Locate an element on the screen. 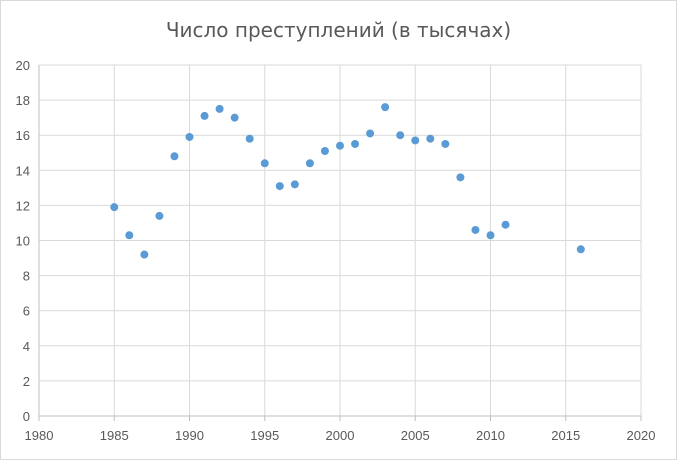  y-tick-label: 4 is located at coordinates (26, 346).